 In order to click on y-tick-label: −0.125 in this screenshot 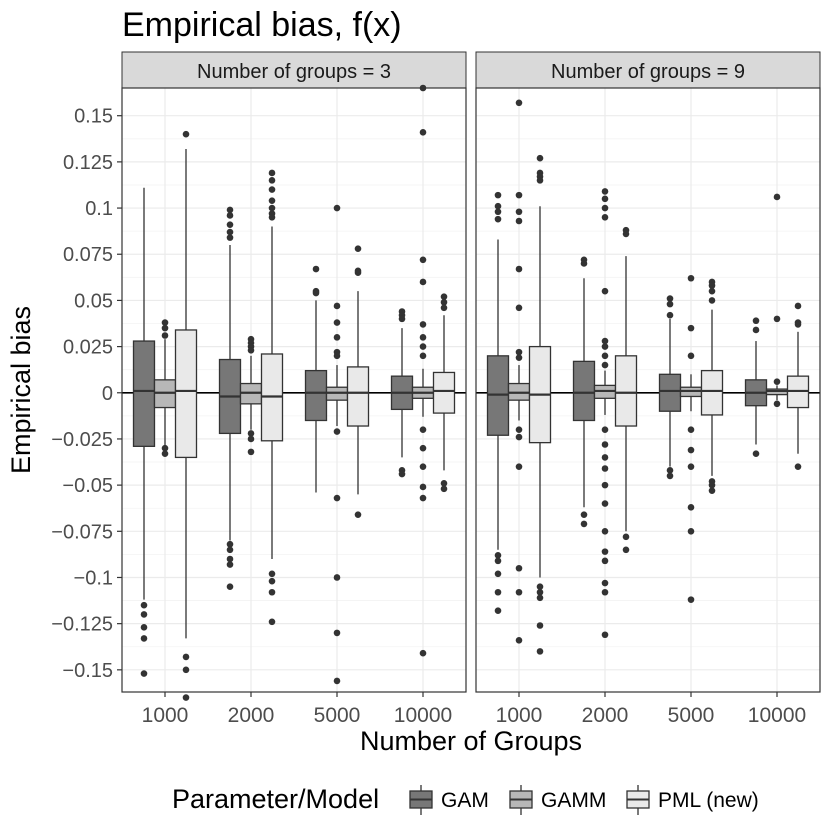, I will do `click(82, 625)`.